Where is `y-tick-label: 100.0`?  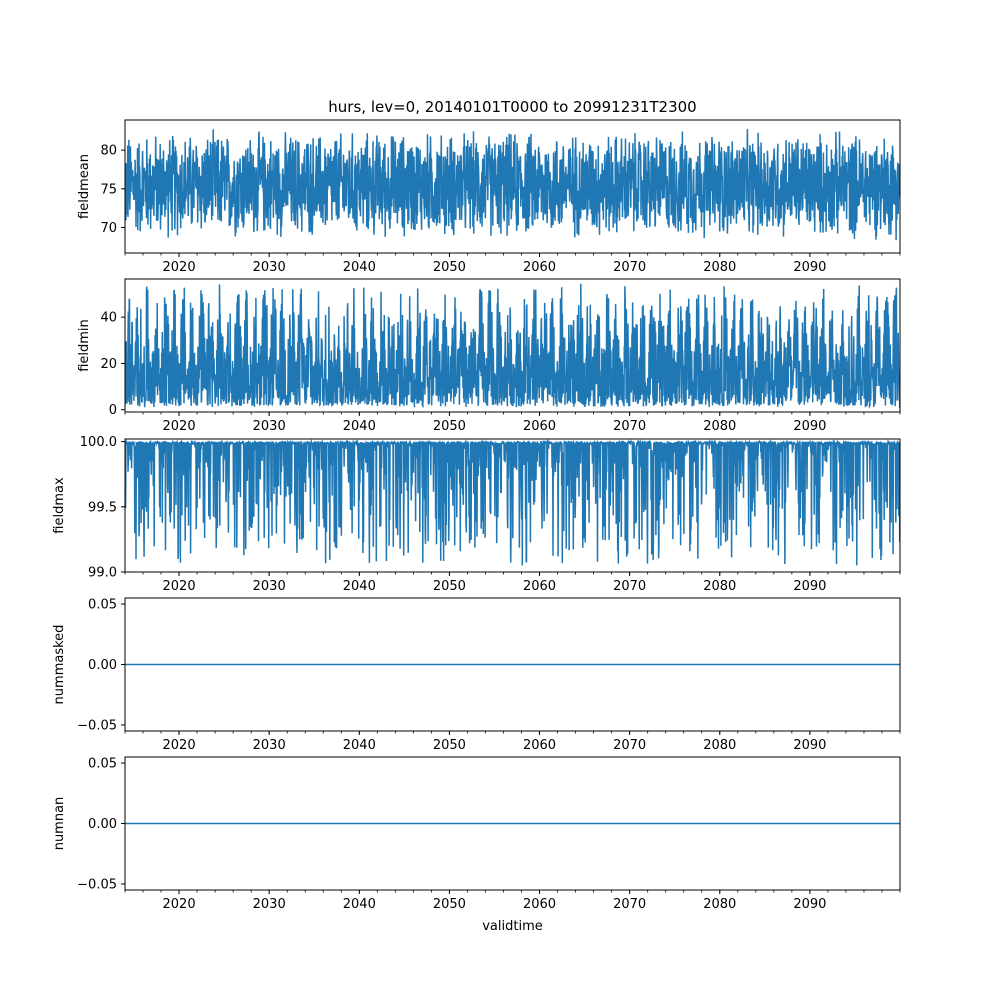
y-tick-label: 100.0 is located at coordinates (98, 442).